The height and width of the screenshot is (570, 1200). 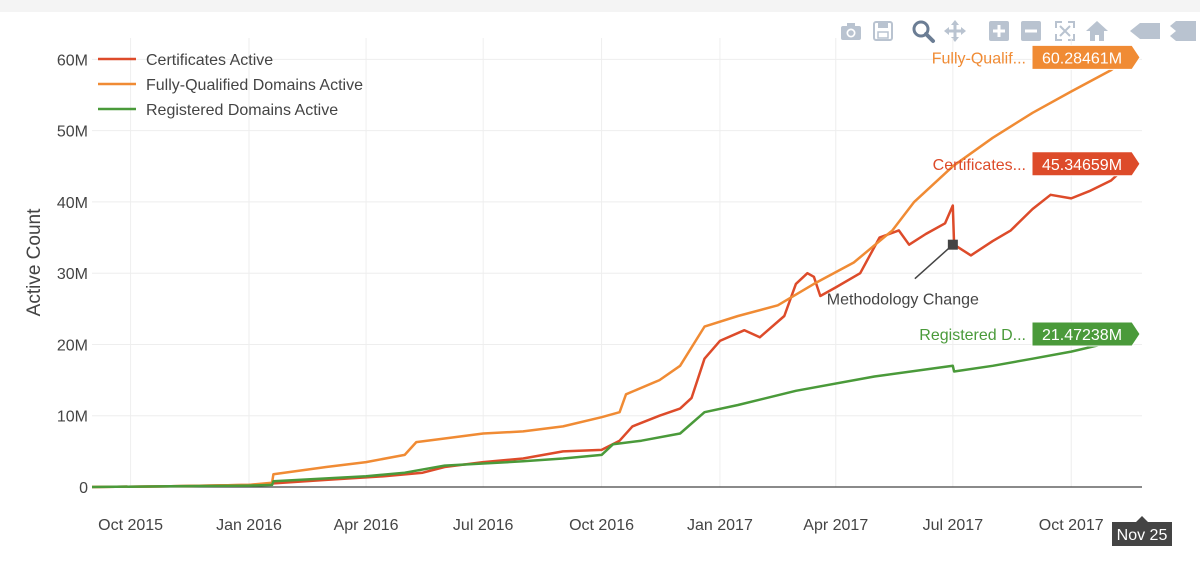 What do you see at coordinates (600, 6) in the screenshot?
I see `top-strip` at bounding box center [600, 6].